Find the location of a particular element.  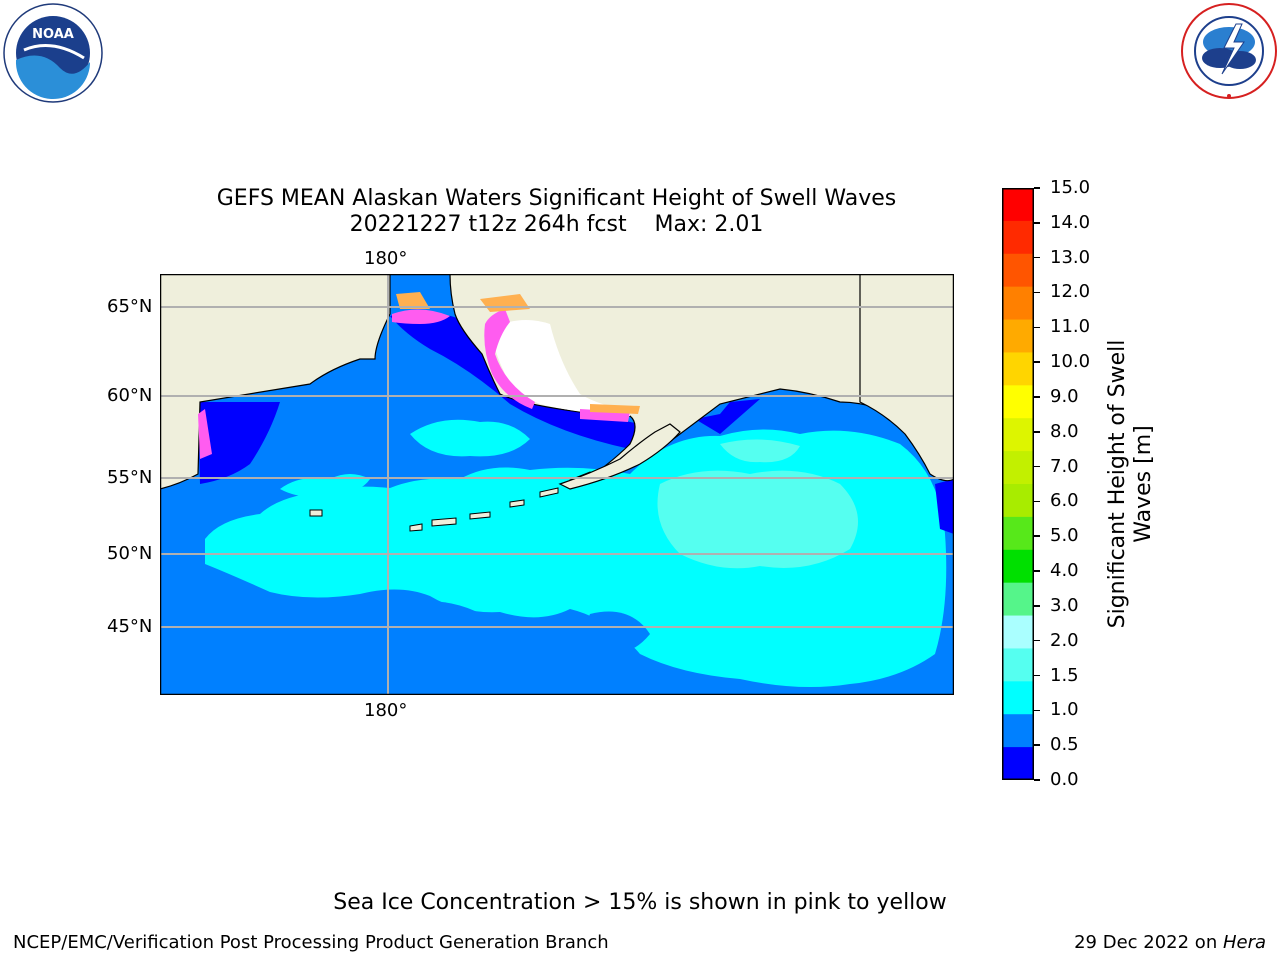

colorbar-svg is located at coordinates (1018, 484).